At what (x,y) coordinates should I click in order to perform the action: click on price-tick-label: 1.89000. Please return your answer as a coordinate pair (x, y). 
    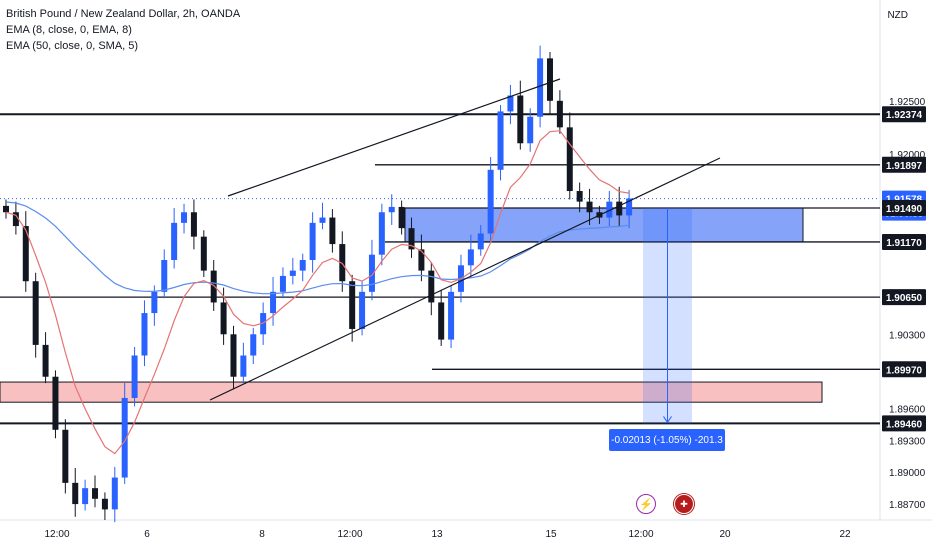
    Looking at the image, I should click on (907, 473).